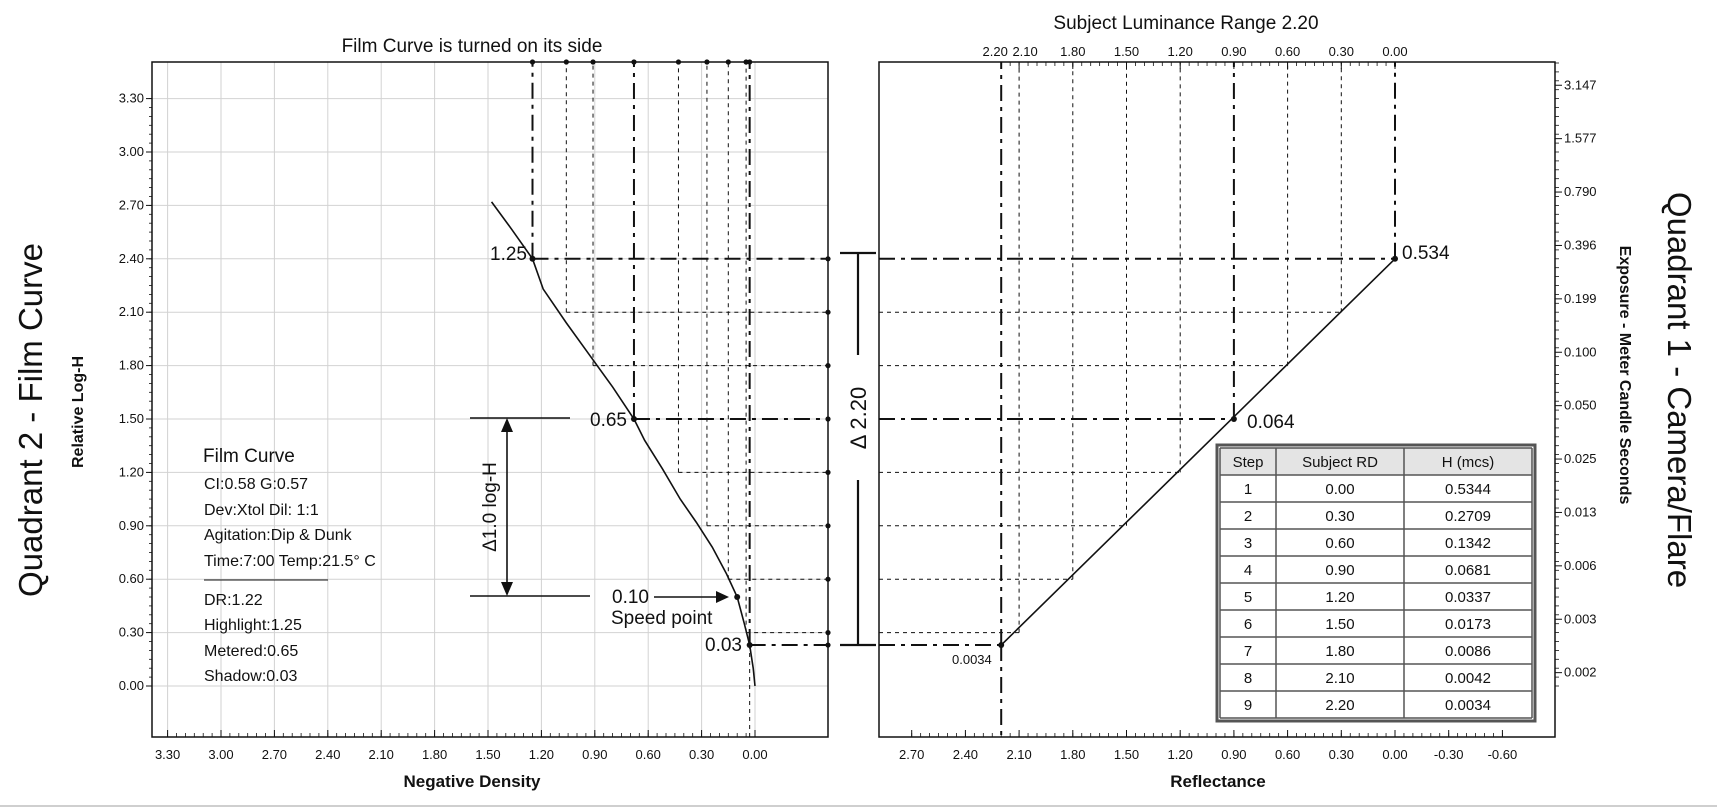 This screenshot has width=1717, height=810. What do you see at coordinates (274, 754) in the screenshot?
I see `q2-x-tick-label: 2.70` at bounding box center [274, 754].